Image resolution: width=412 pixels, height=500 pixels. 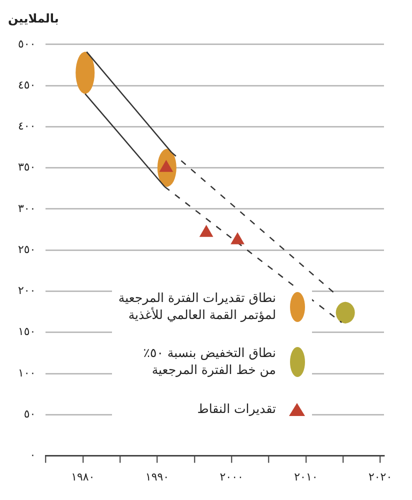 I want to click on y-tick-label: ٣٠٠, so click(x=27, y=208).